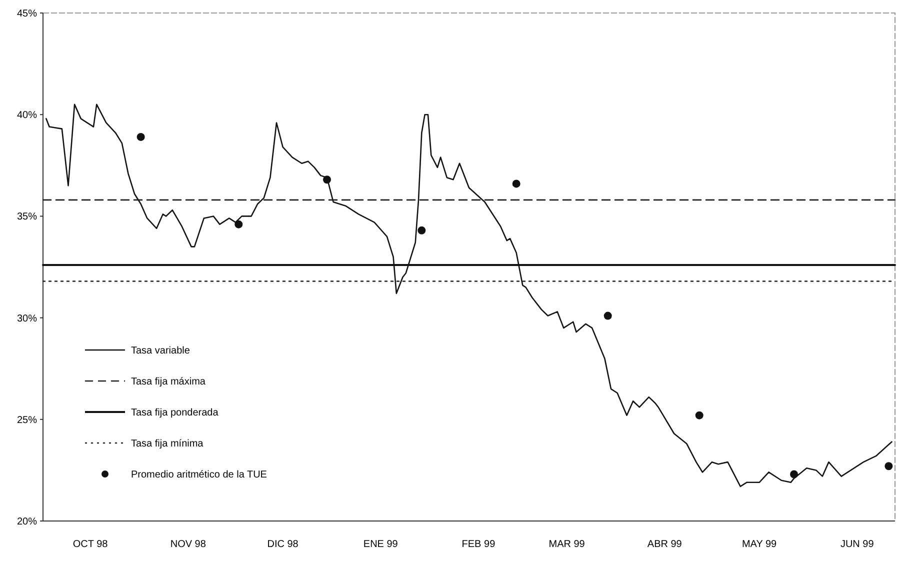 Image resolution: width=900 pixels, height=561 pixels. Describe the element at coordinates (175, 413) in the screenshot. I see `legend-label: Tasa fija ponderada` at that location.